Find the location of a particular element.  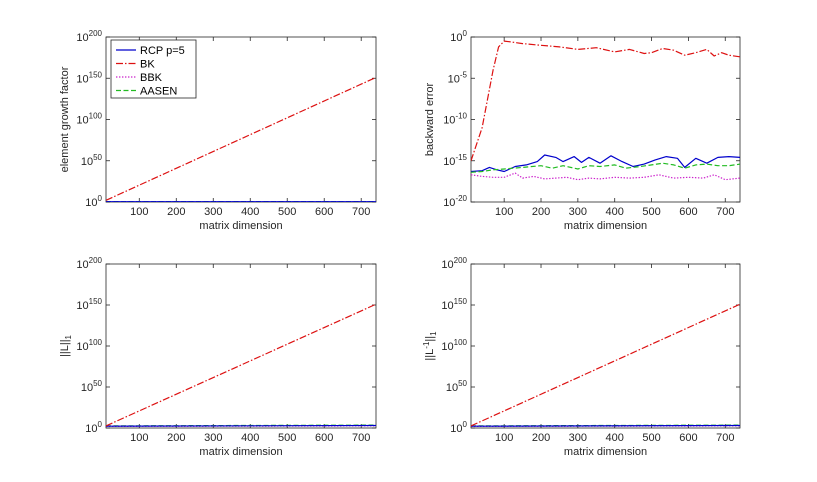

y-axis-label: backward error is located at coordinates (430, 119).